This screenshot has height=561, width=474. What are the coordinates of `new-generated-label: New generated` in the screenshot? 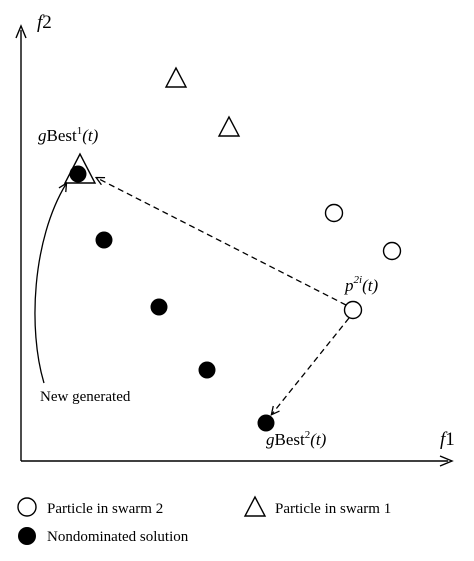 It's located at (85, 397).